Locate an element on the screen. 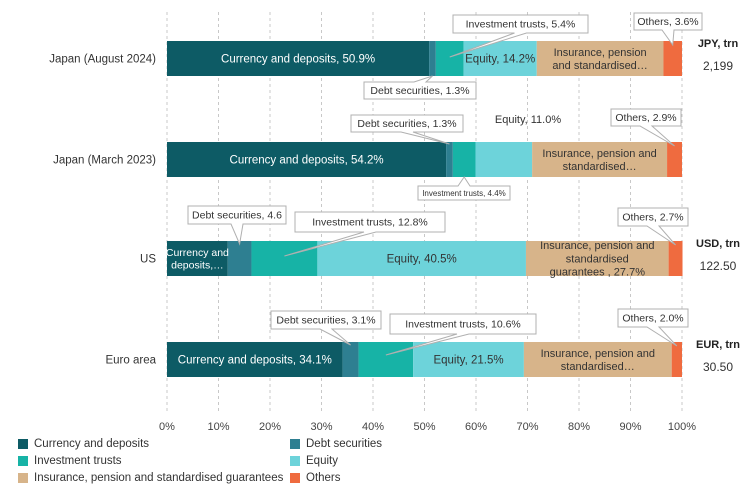 This screenshot has width=745, height=493. data-label: Investment trusts, 12.8% is located at coordinates (370, 223).